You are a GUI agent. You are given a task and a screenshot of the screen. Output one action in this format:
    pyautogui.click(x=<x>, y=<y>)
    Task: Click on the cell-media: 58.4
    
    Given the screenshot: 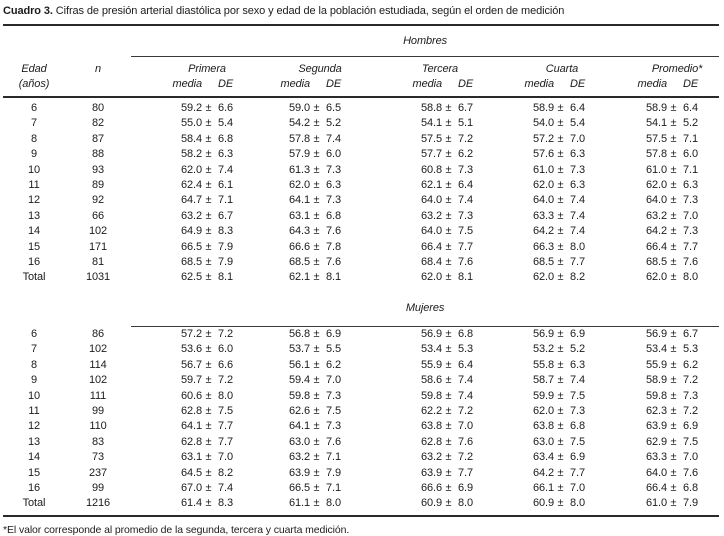 What is the action you would take?
    pyautogui.click(x=191, y=138)
    